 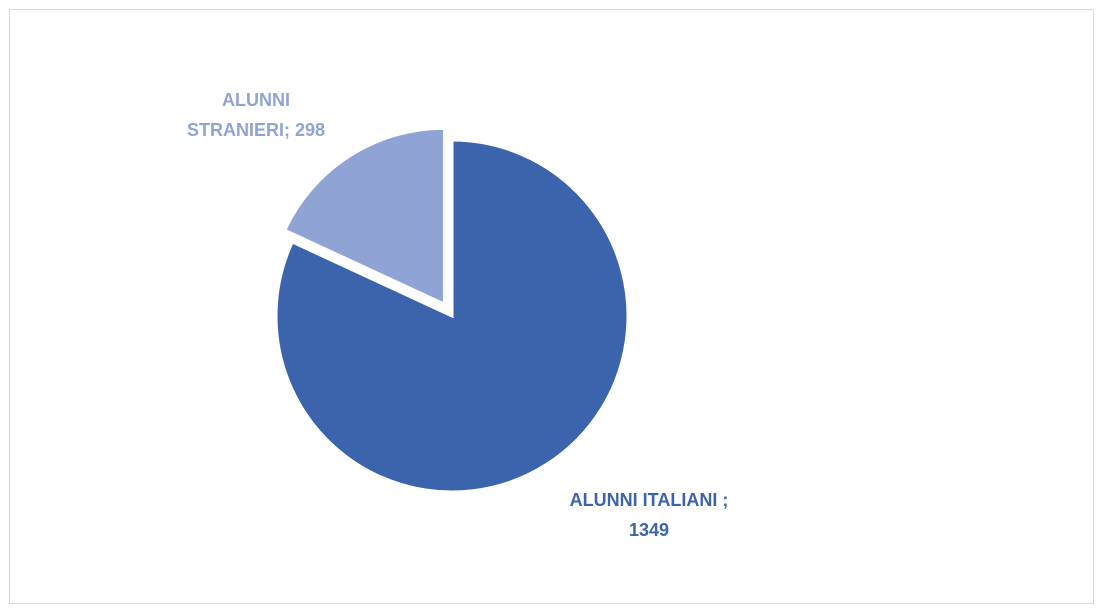 I want to click on pie-slice-alunni-stranieri, so click(x=364, y=216).